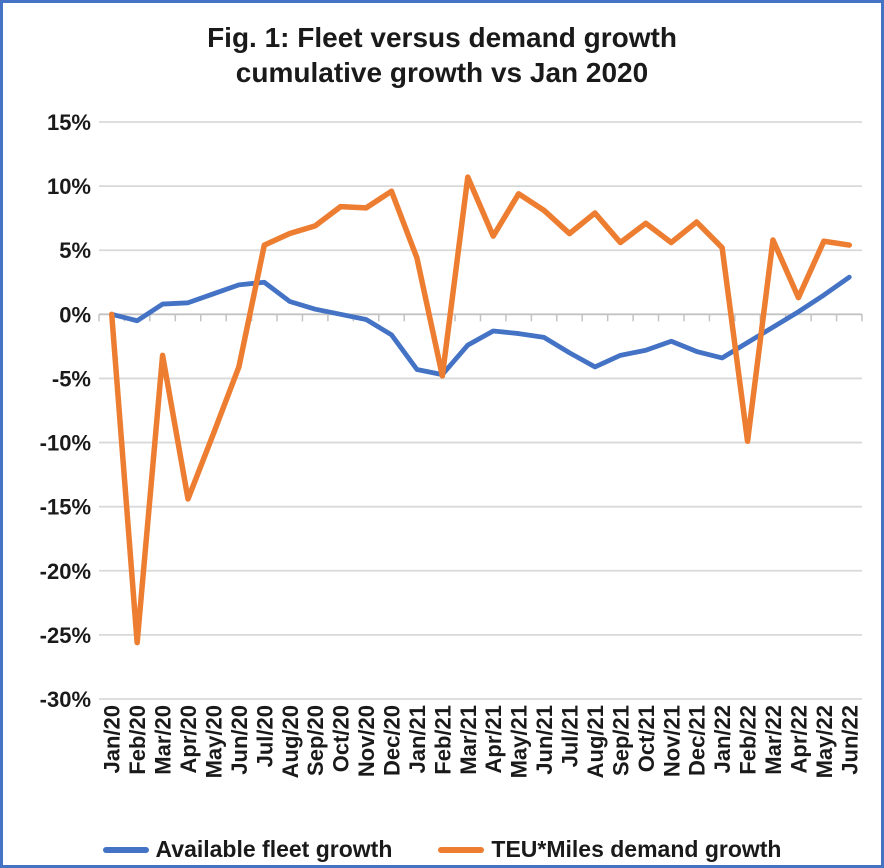 The width and height of the screenshot is (884, 868). Describe the element at coordinates (69, 186) in the screenshot. I see `y-axis-tick-label: 10%` at that location.